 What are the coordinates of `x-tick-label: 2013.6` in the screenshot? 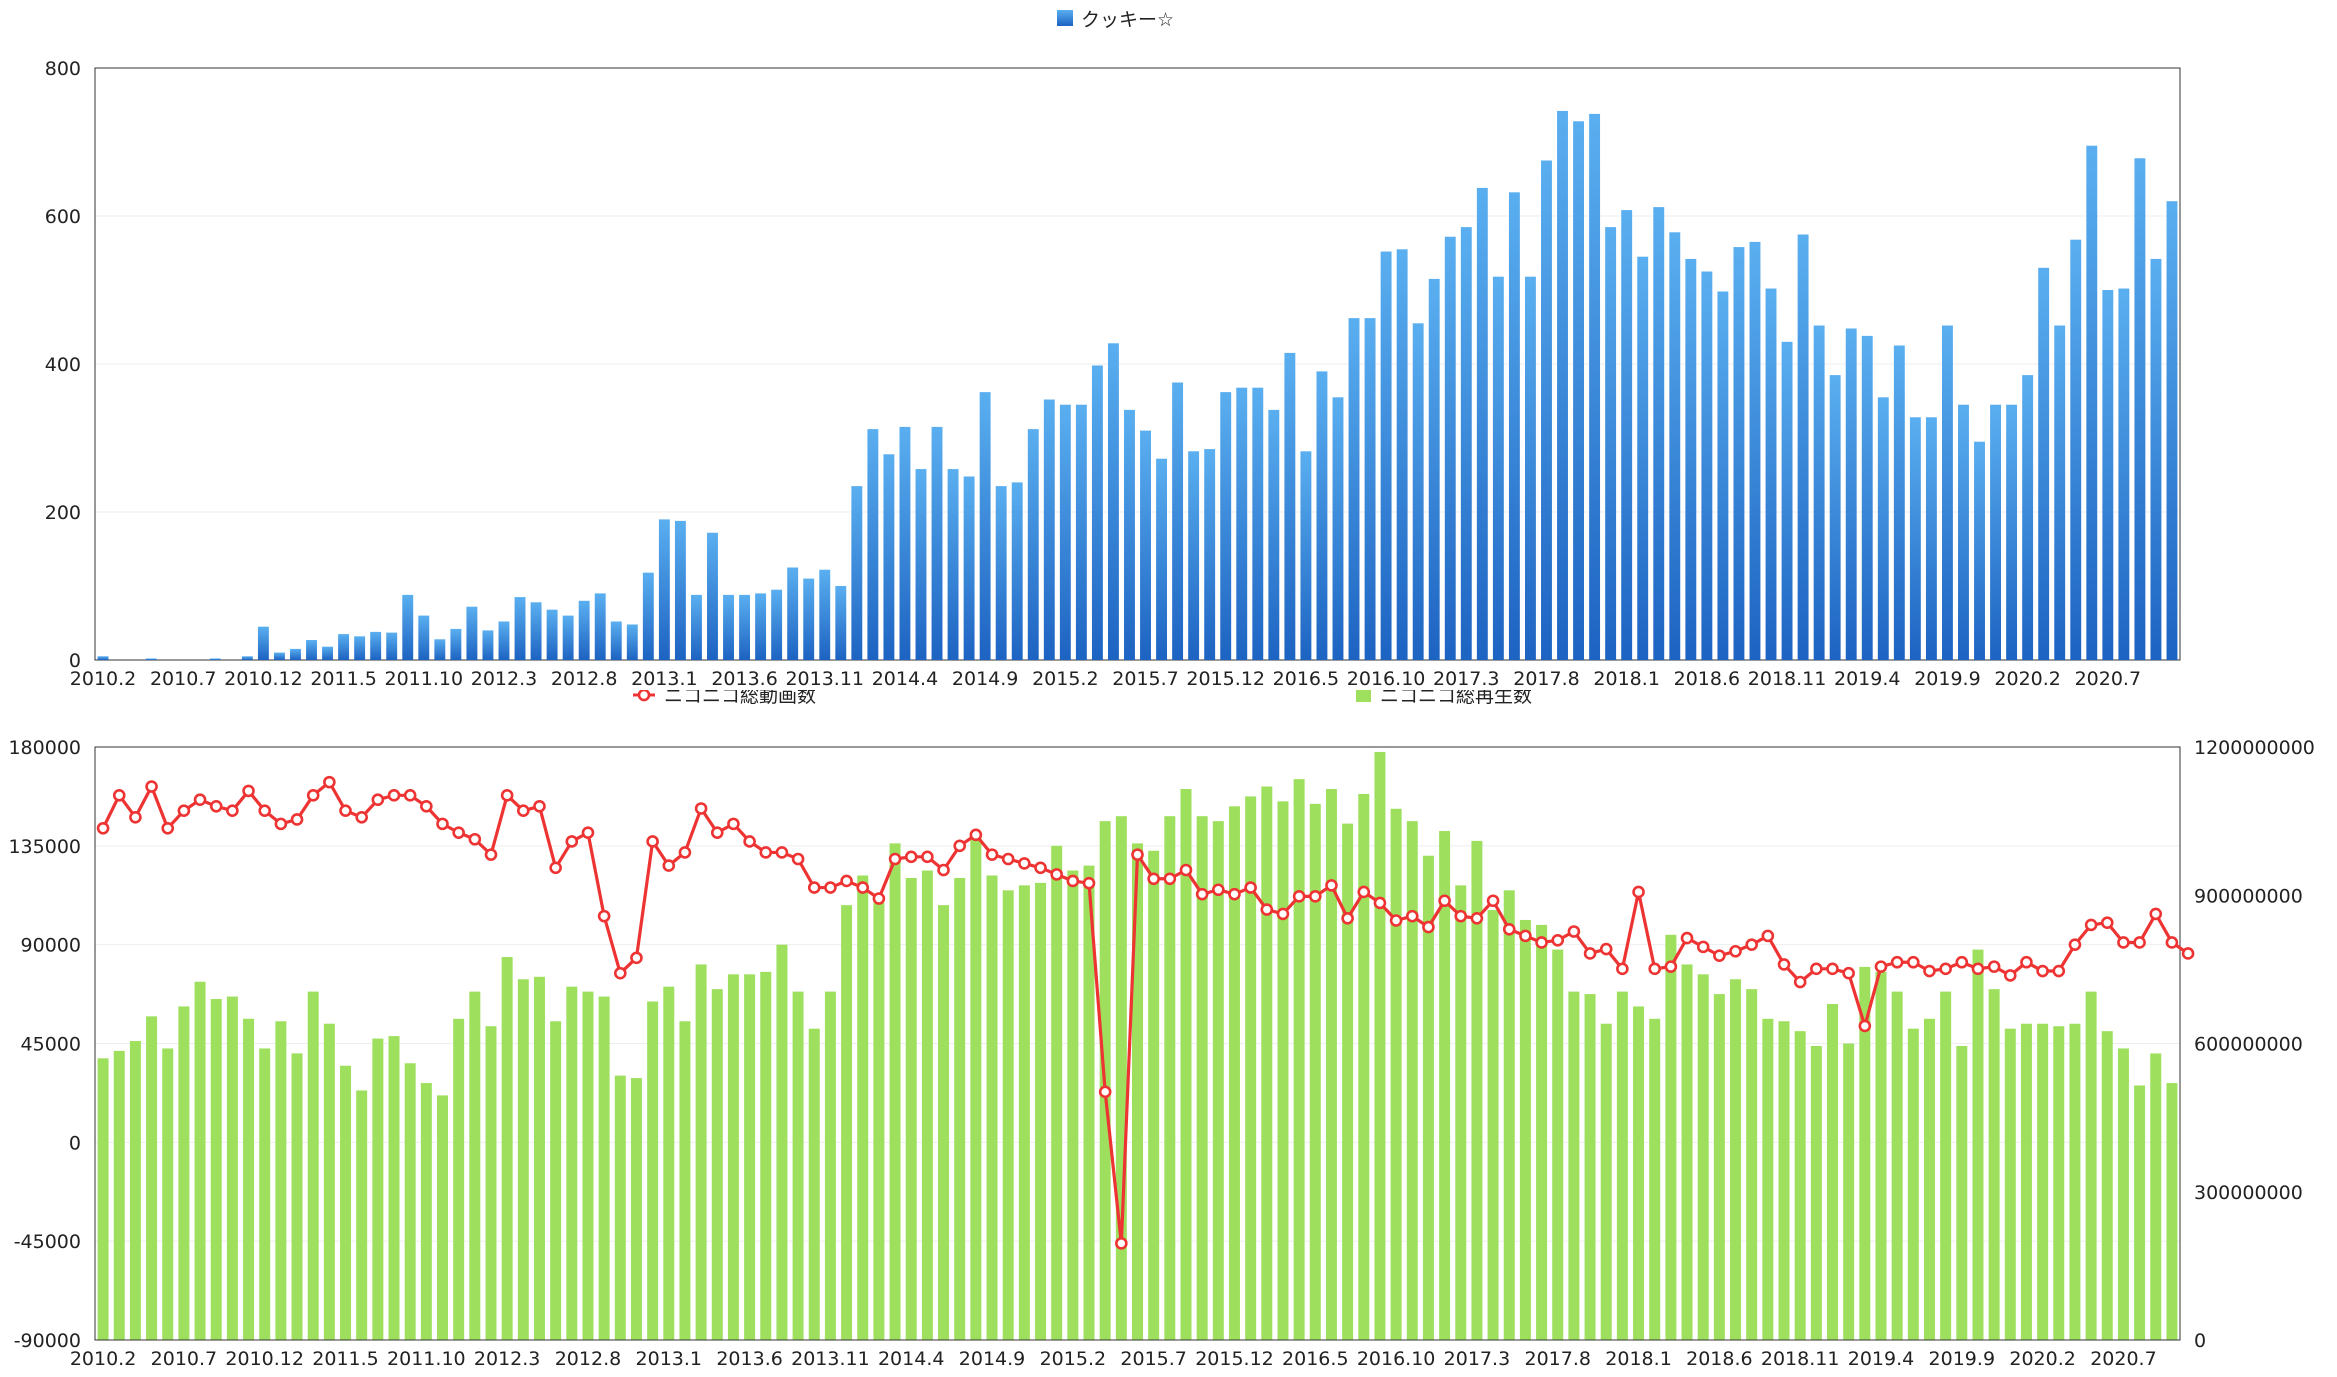 It's located at (744, 679).